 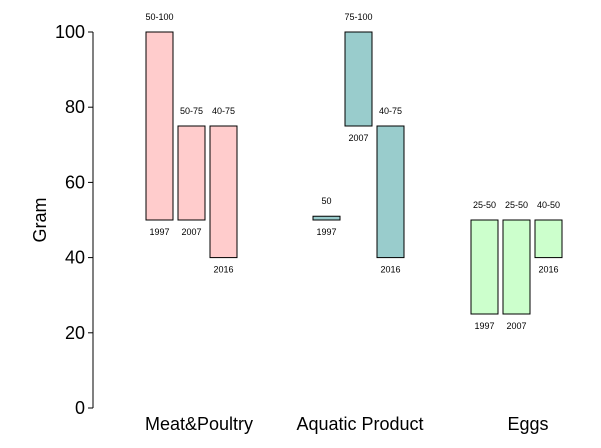 I want to click on bar-0-1997, so click(x=159, y=126).